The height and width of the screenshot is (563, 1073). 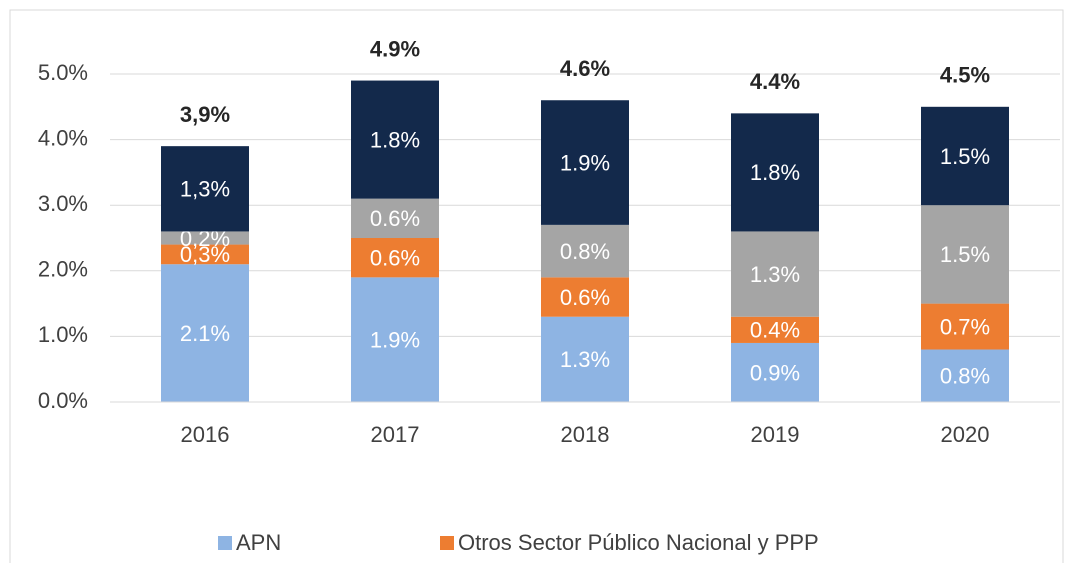 I want to click on x-tick-label: 2016, so click(x=205, y=434).